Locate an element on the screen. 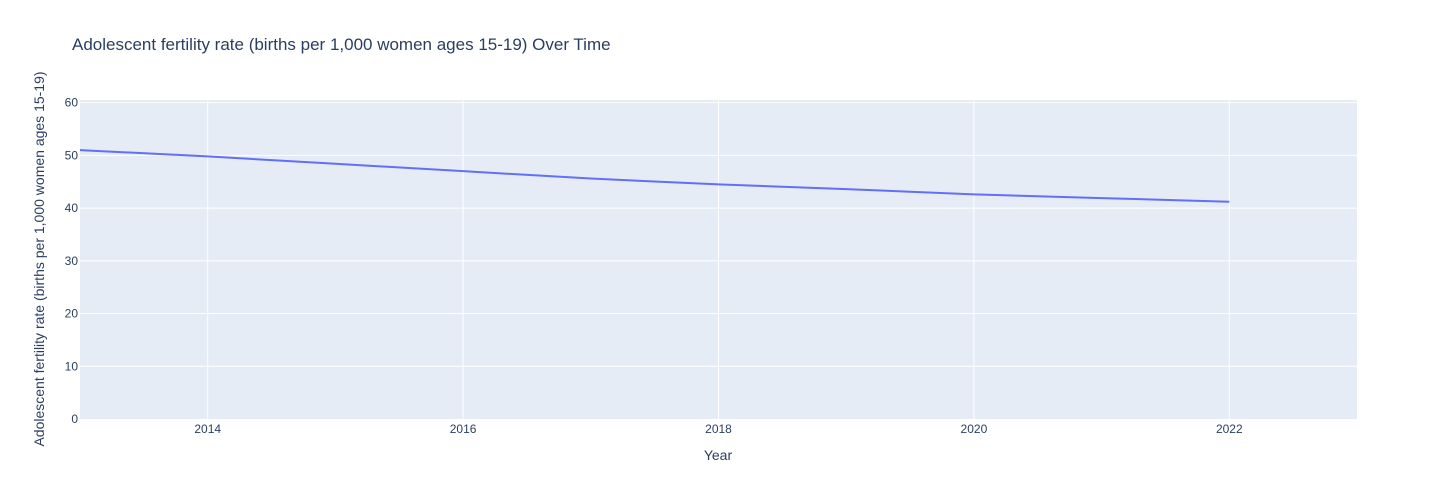  x-tick-label: 2018 is located at coordinates (718, 429).